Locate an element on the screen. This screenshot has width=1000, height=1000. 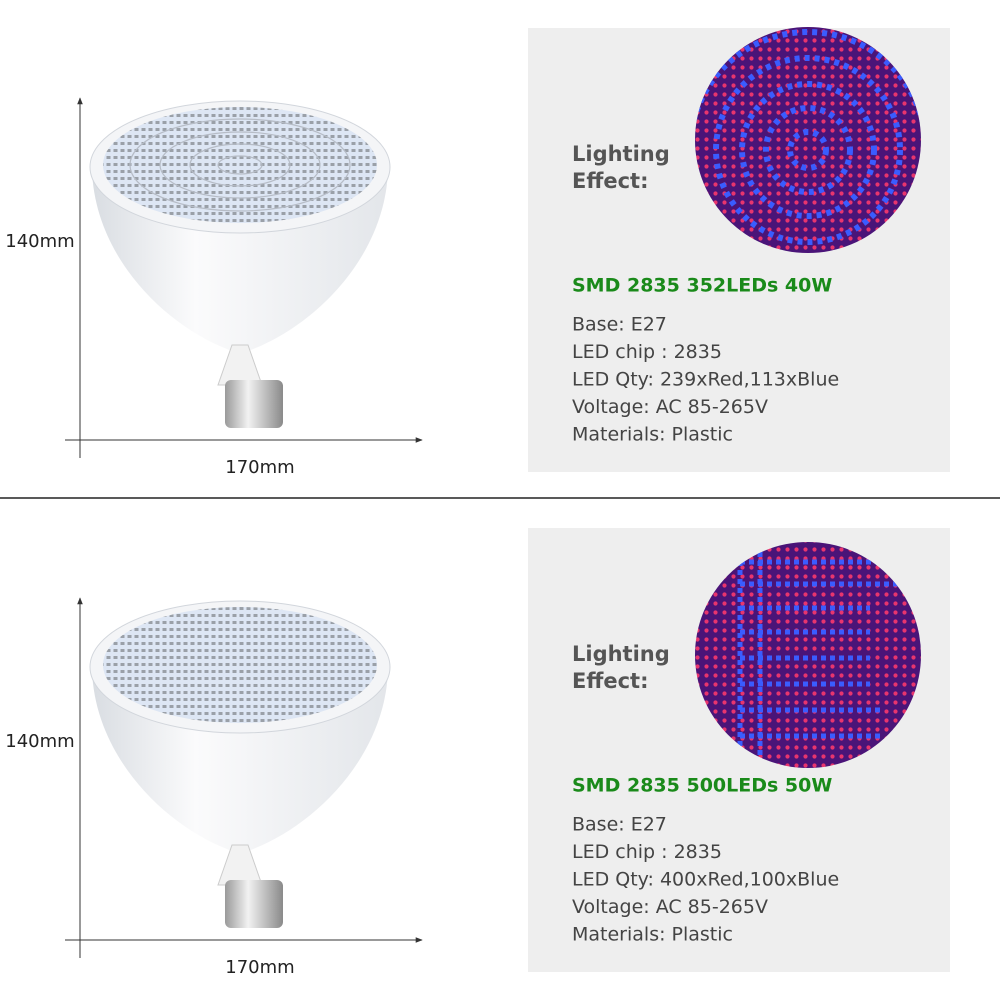
product-title: SMD 2835 500LEDs 50W is located at coordinates (702, 786).